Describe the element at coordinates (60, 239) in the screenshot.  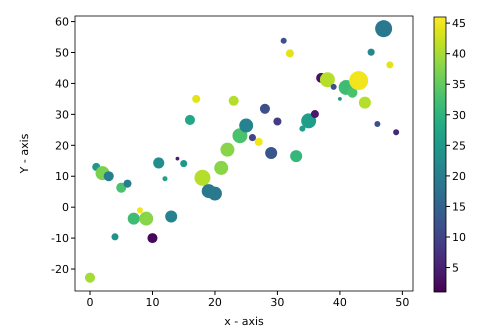
I see `y-tick-label: -10` at that location.